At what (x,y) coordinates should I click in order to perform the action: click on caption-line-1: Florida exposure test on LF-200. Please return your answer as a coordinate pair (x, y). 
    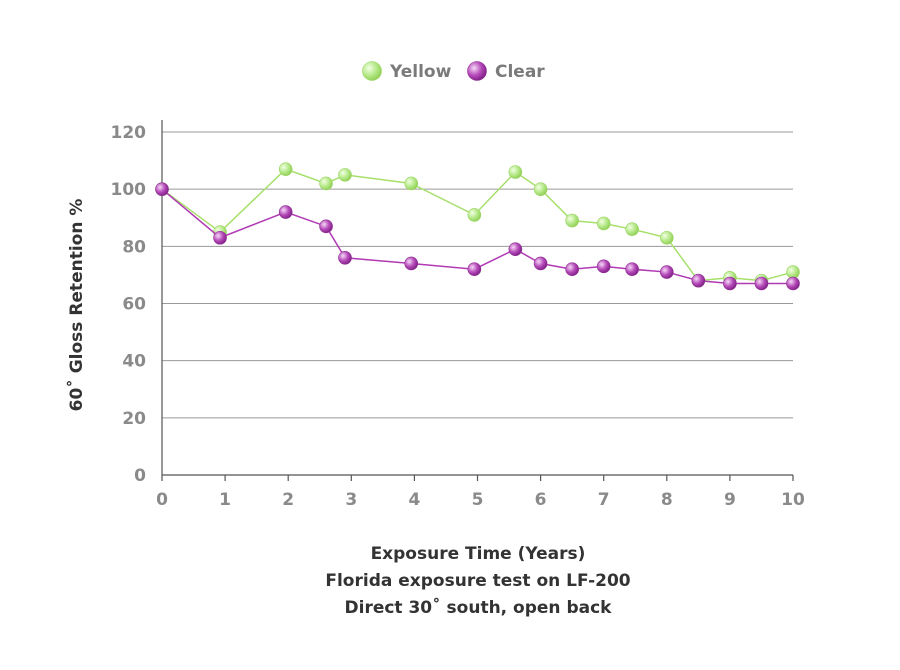
    Looking at the image, I should click on (477, 581).